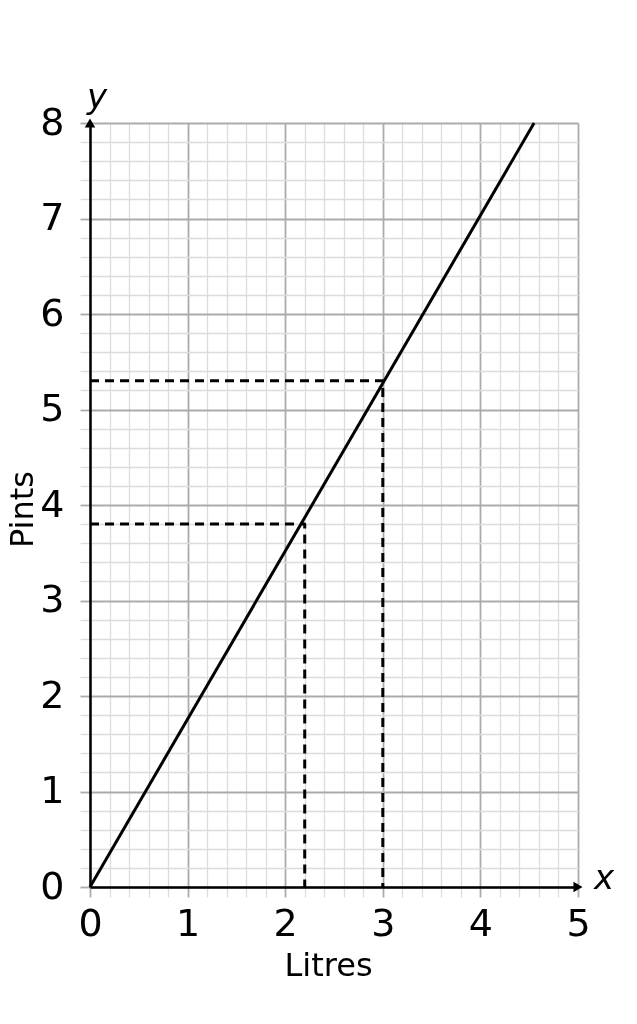 The width and height of the screenshot is (637, 1024). Describe the element at coordinates (52, 885) in the screenshot. I see `y-tick-label: 0` at that location.